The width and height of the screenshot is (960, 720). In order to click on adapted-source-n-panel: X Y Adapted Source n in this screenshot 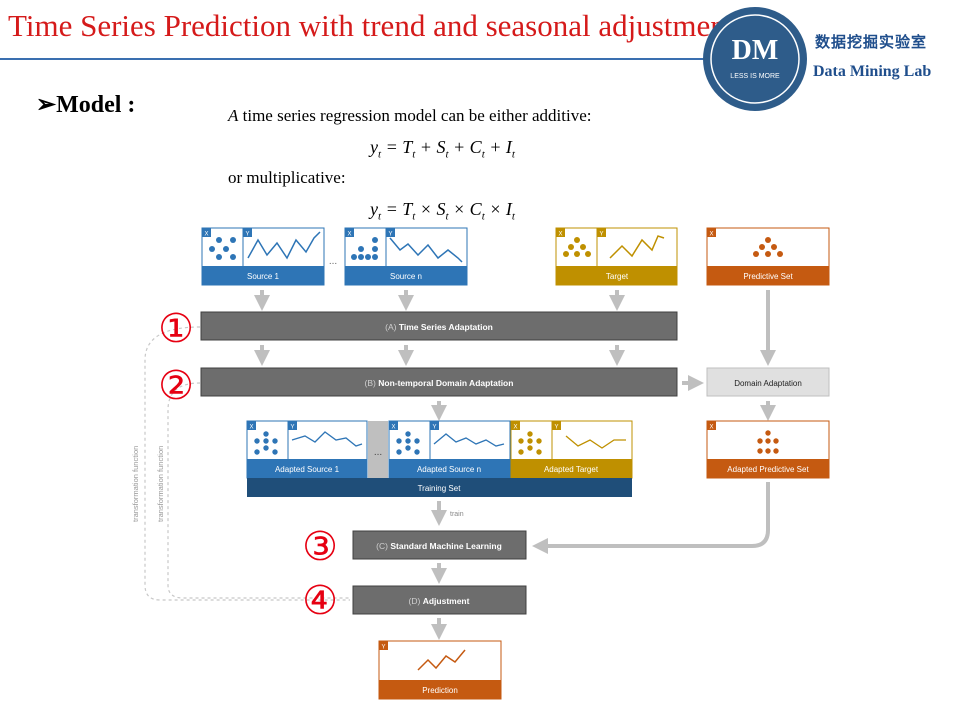, I will do `click(449, 449)`.